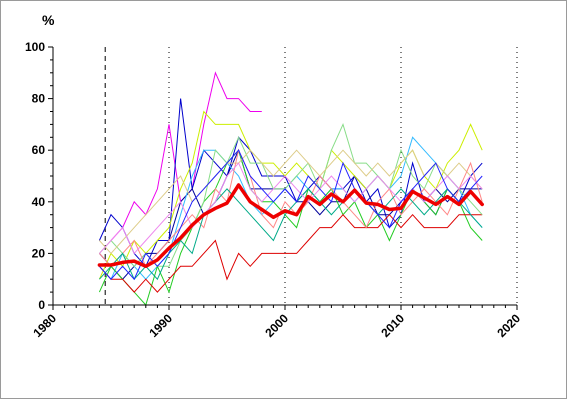 The width and height of the screenshot is (569, 401). Describe the element at coordinates (39, 150) in the screenshot. I see `y-tick-label: 60` at that location.